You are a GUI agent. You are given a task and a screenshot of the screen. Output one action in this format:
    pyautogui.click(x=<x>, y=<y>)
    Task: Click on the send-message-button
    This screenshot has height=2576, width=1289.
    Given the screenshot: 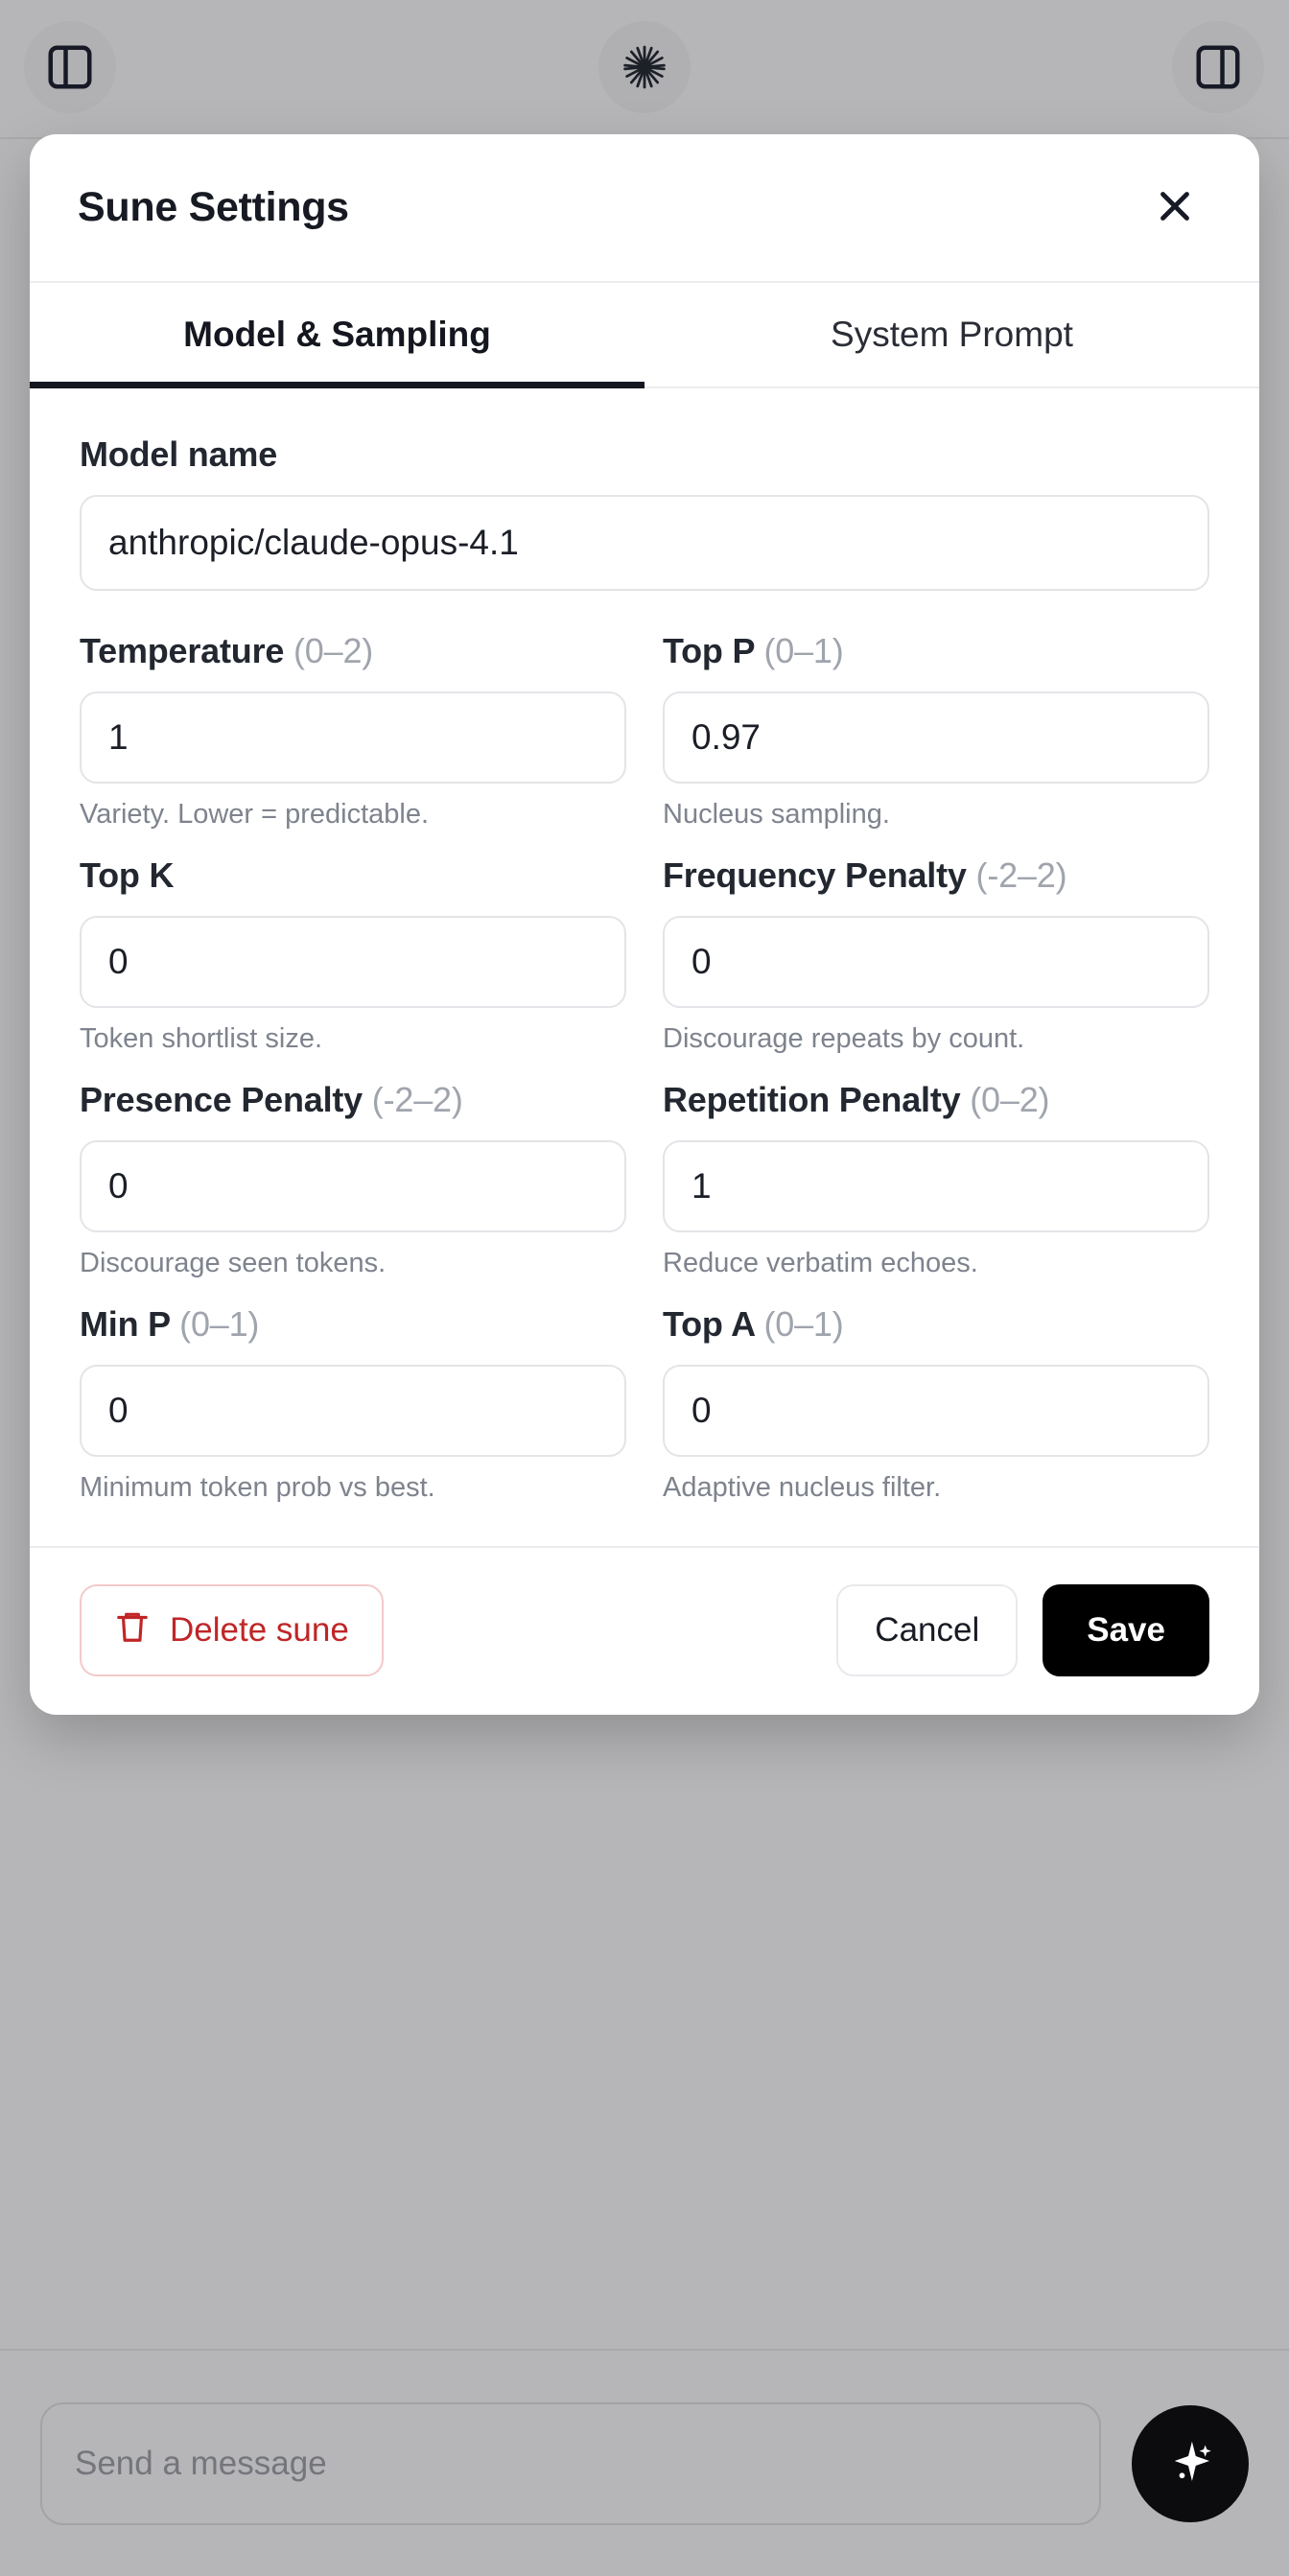 What is the action you would take?
    pyautogui.click(x=1190, y=2463)
    